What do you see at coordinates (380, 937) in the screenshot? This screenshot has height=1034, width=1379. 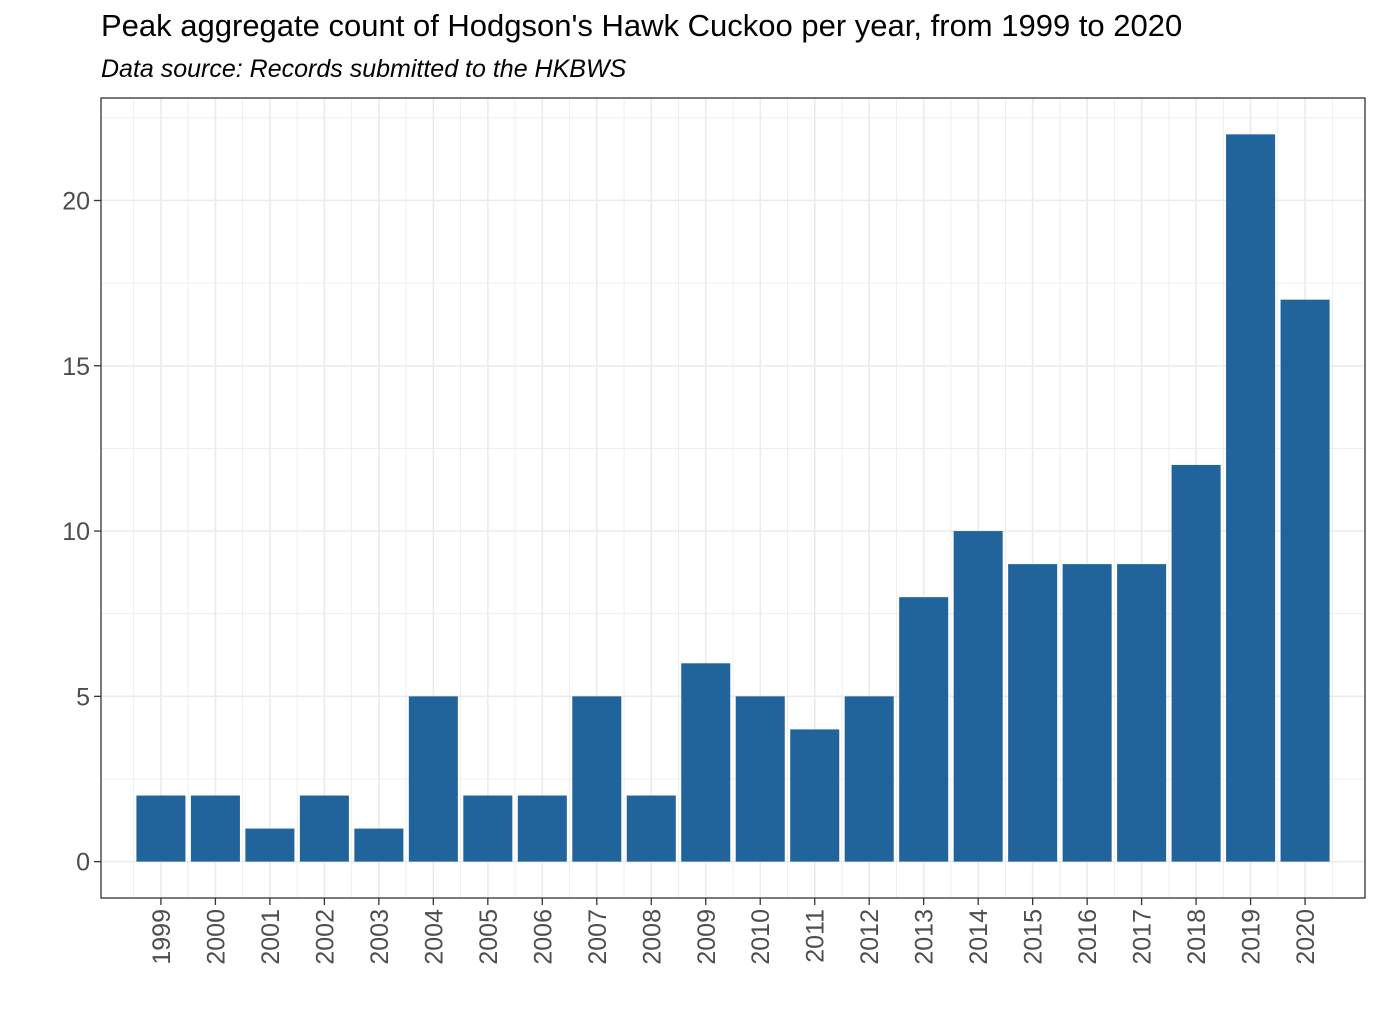 I see `x-tick-label: 2003` at bounding box center [380, 937].